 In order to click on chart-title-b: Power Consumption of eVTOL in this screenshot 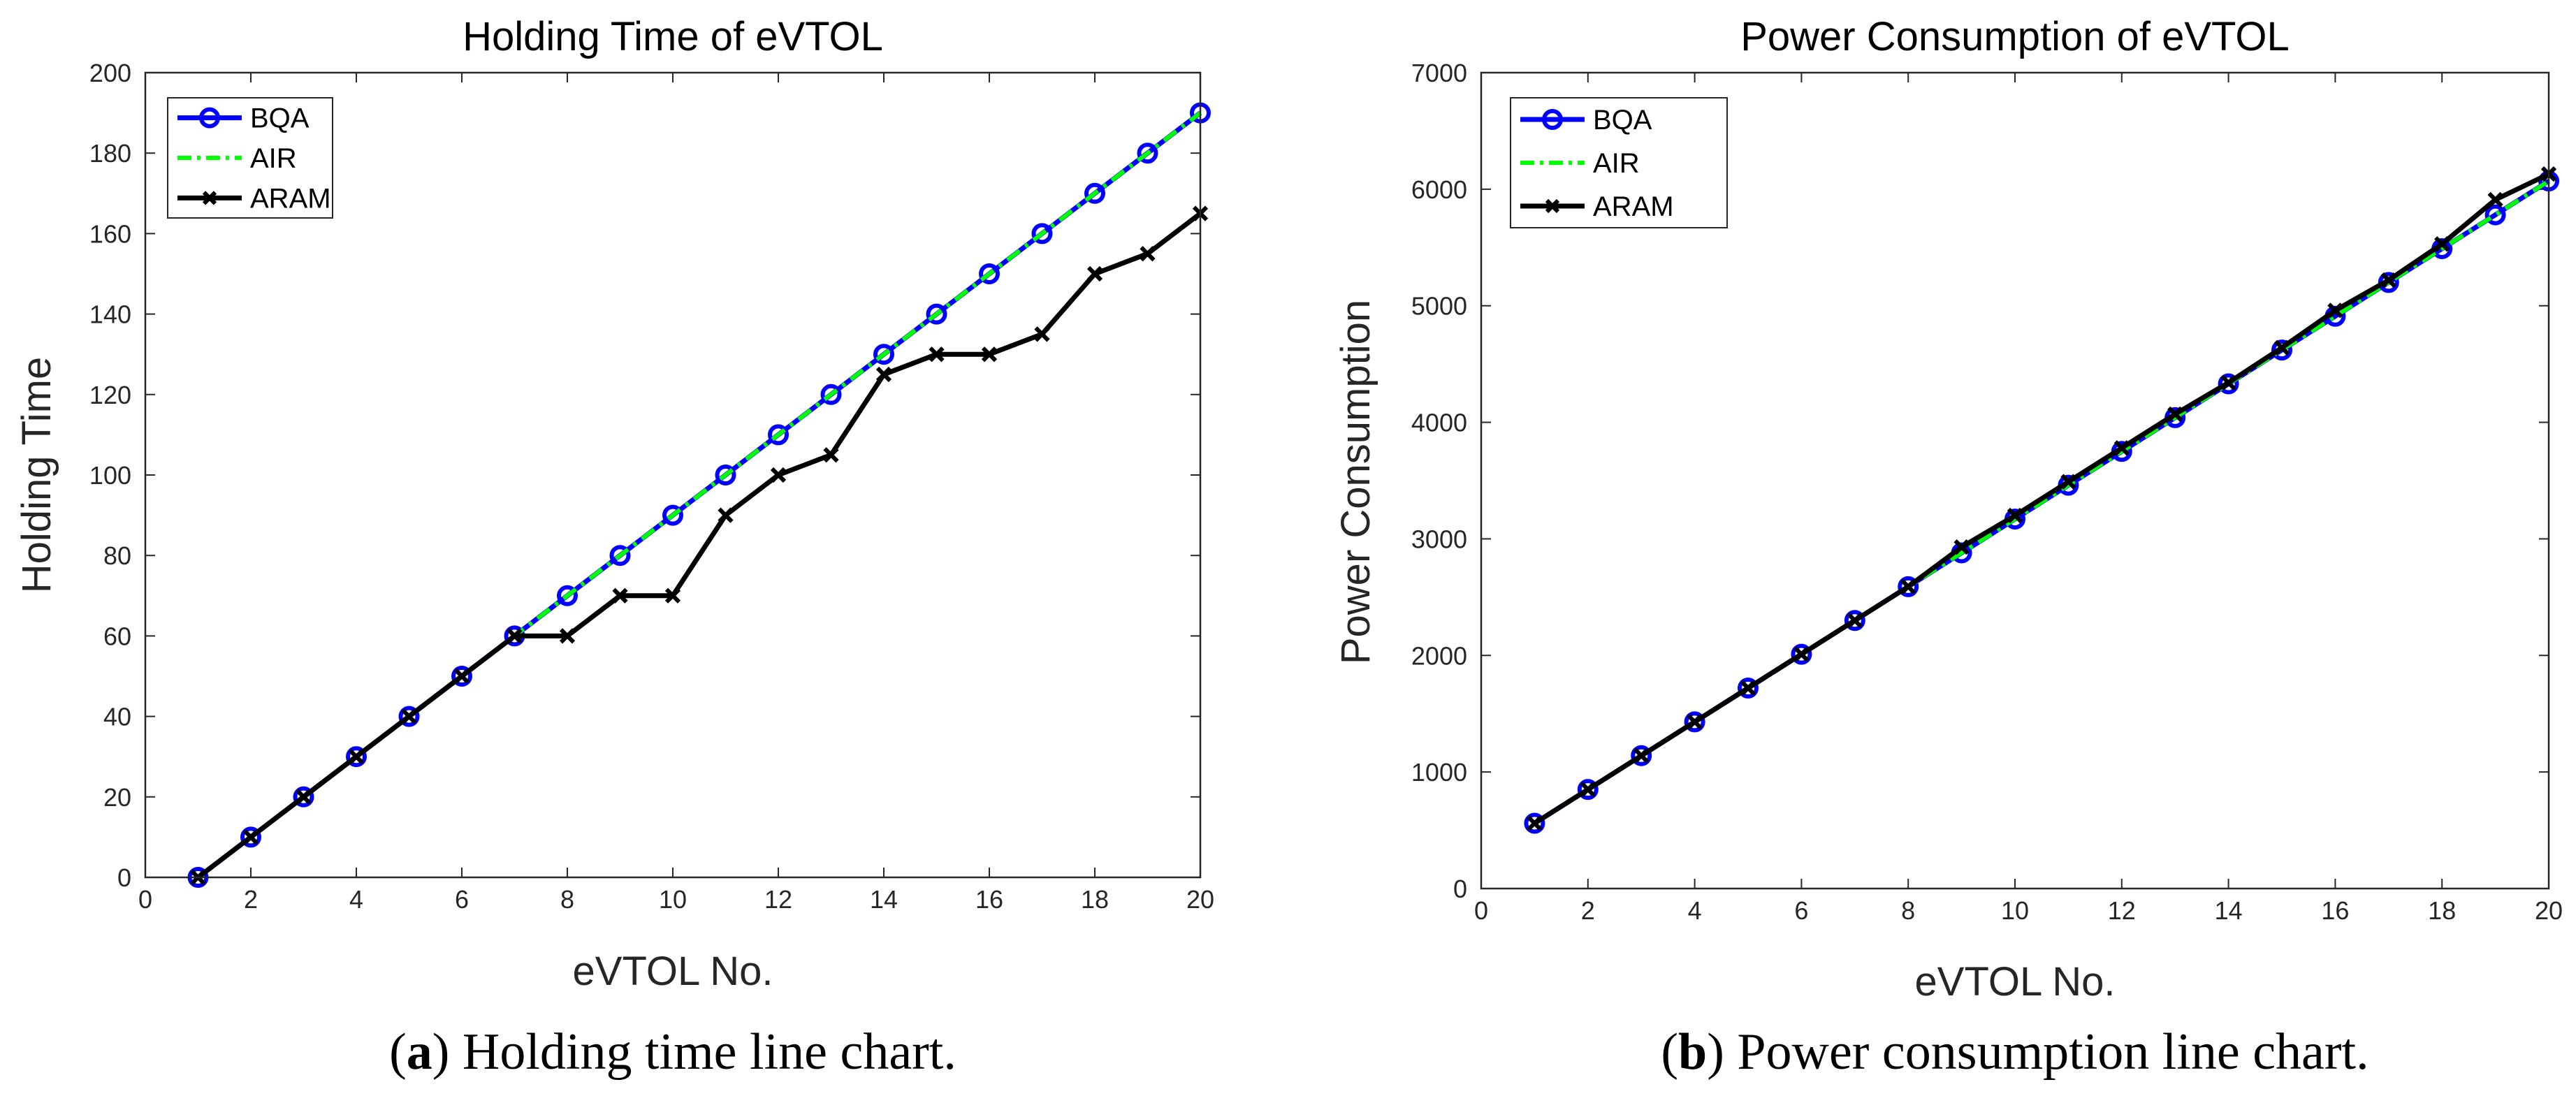, I will do `click(2015, 37)`.